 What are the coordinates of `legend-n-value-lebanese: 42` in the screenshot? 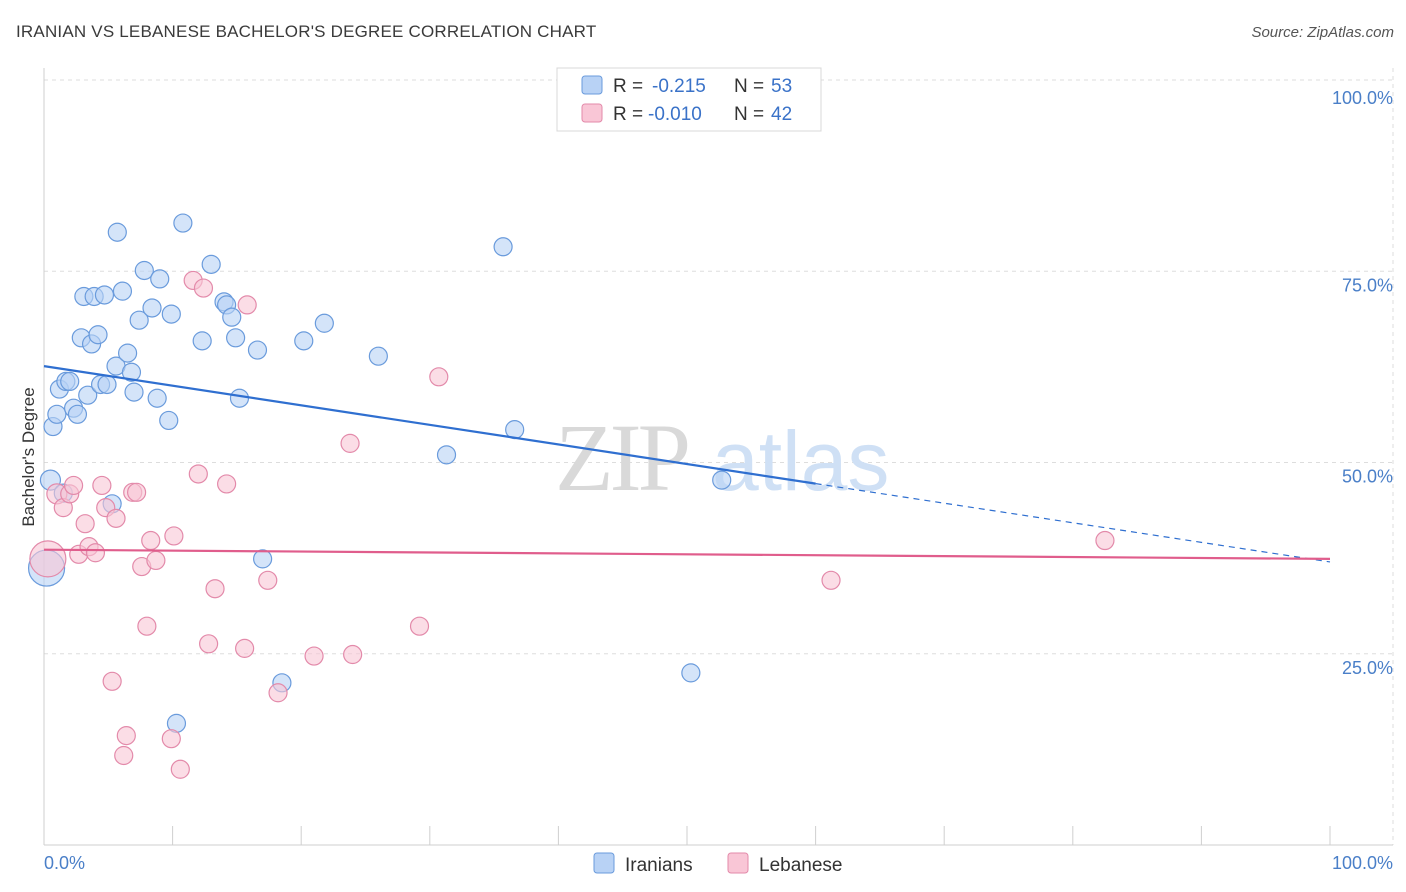 It's located at (781, 114).